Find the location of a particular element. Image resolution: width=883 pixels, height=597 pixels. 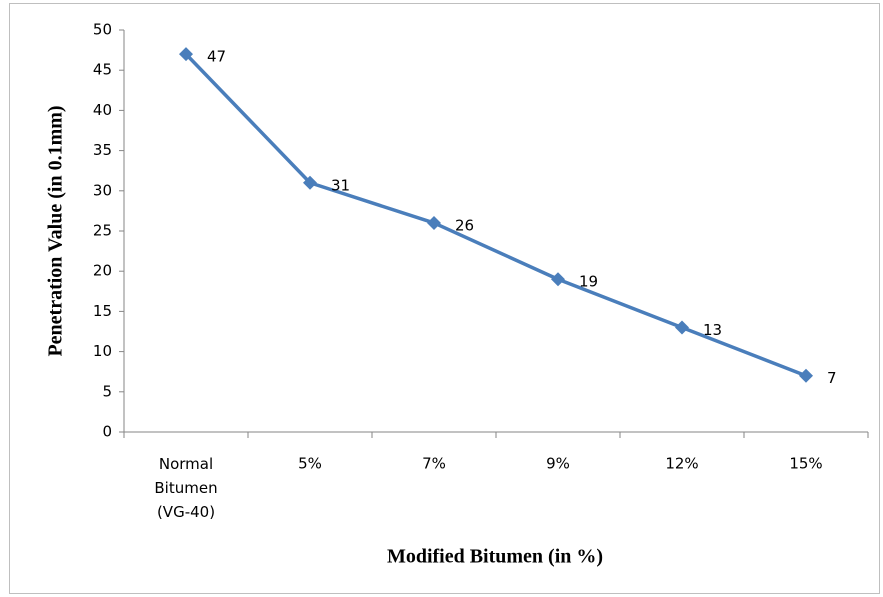

data-label: 47 is located at coordinates (216, 57).